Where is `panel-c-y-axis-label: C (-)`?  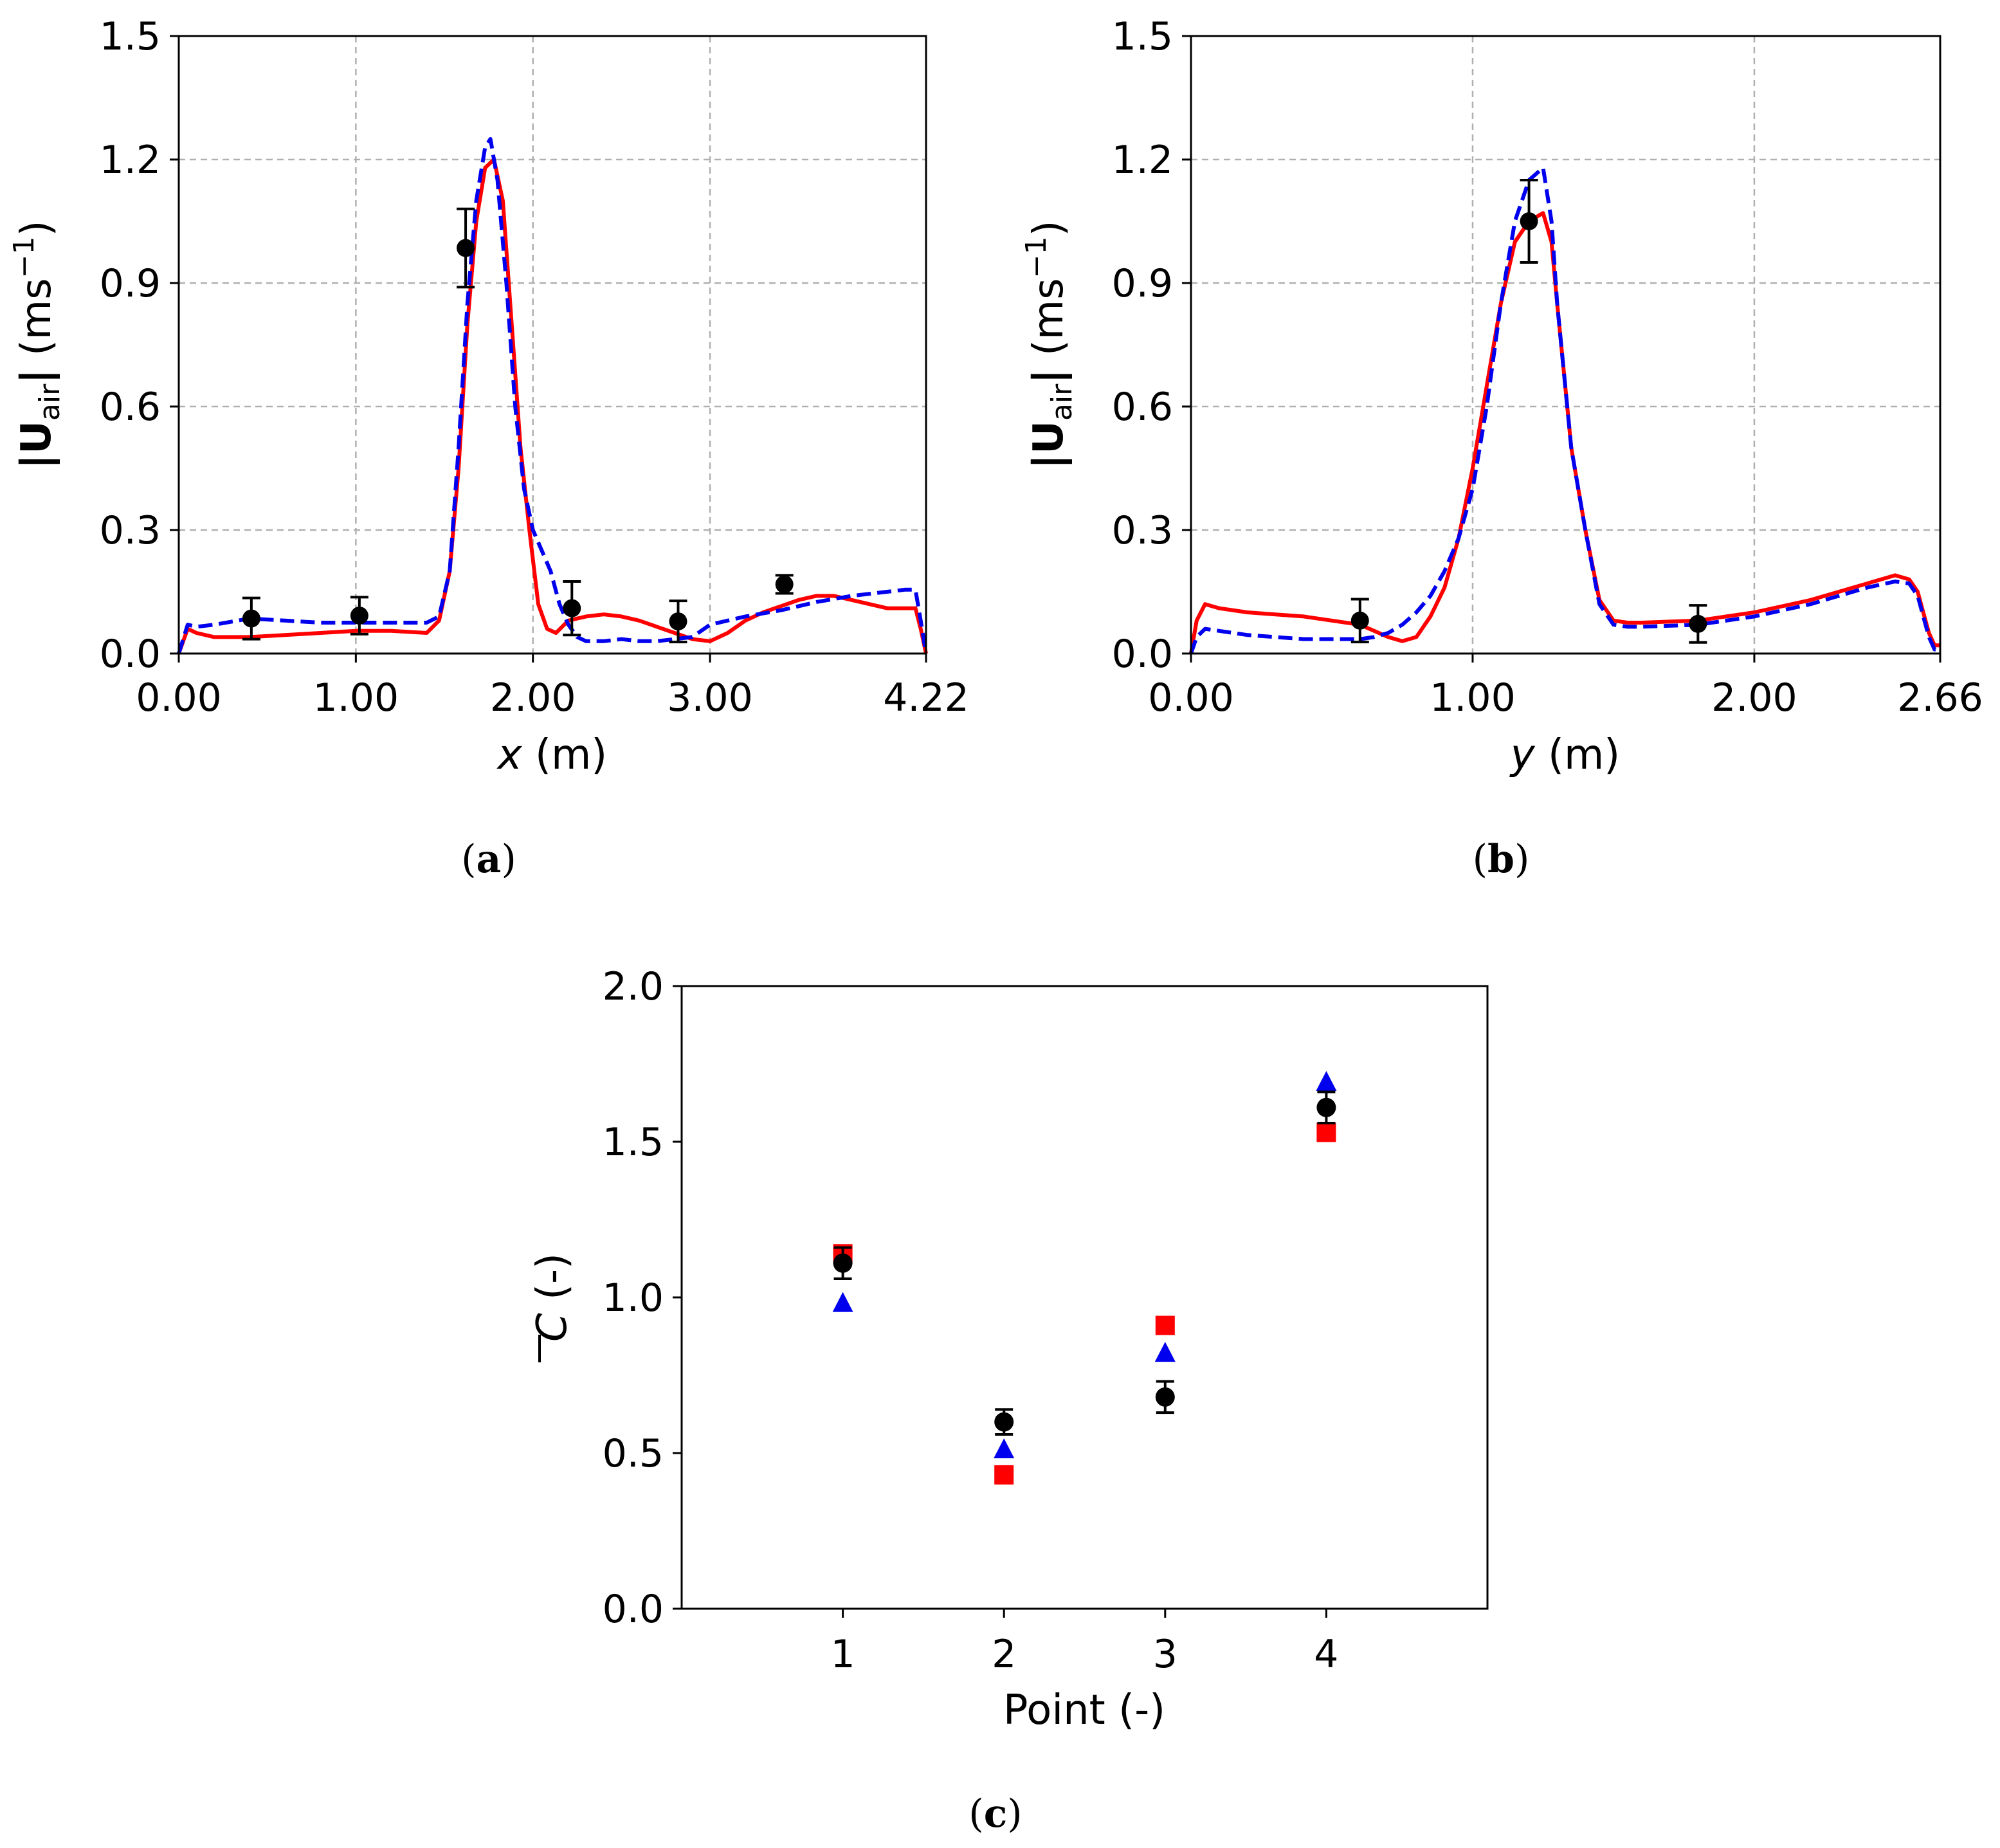 panel-c-y-axis-label: C (-) is located at coordinates (552, 1297).